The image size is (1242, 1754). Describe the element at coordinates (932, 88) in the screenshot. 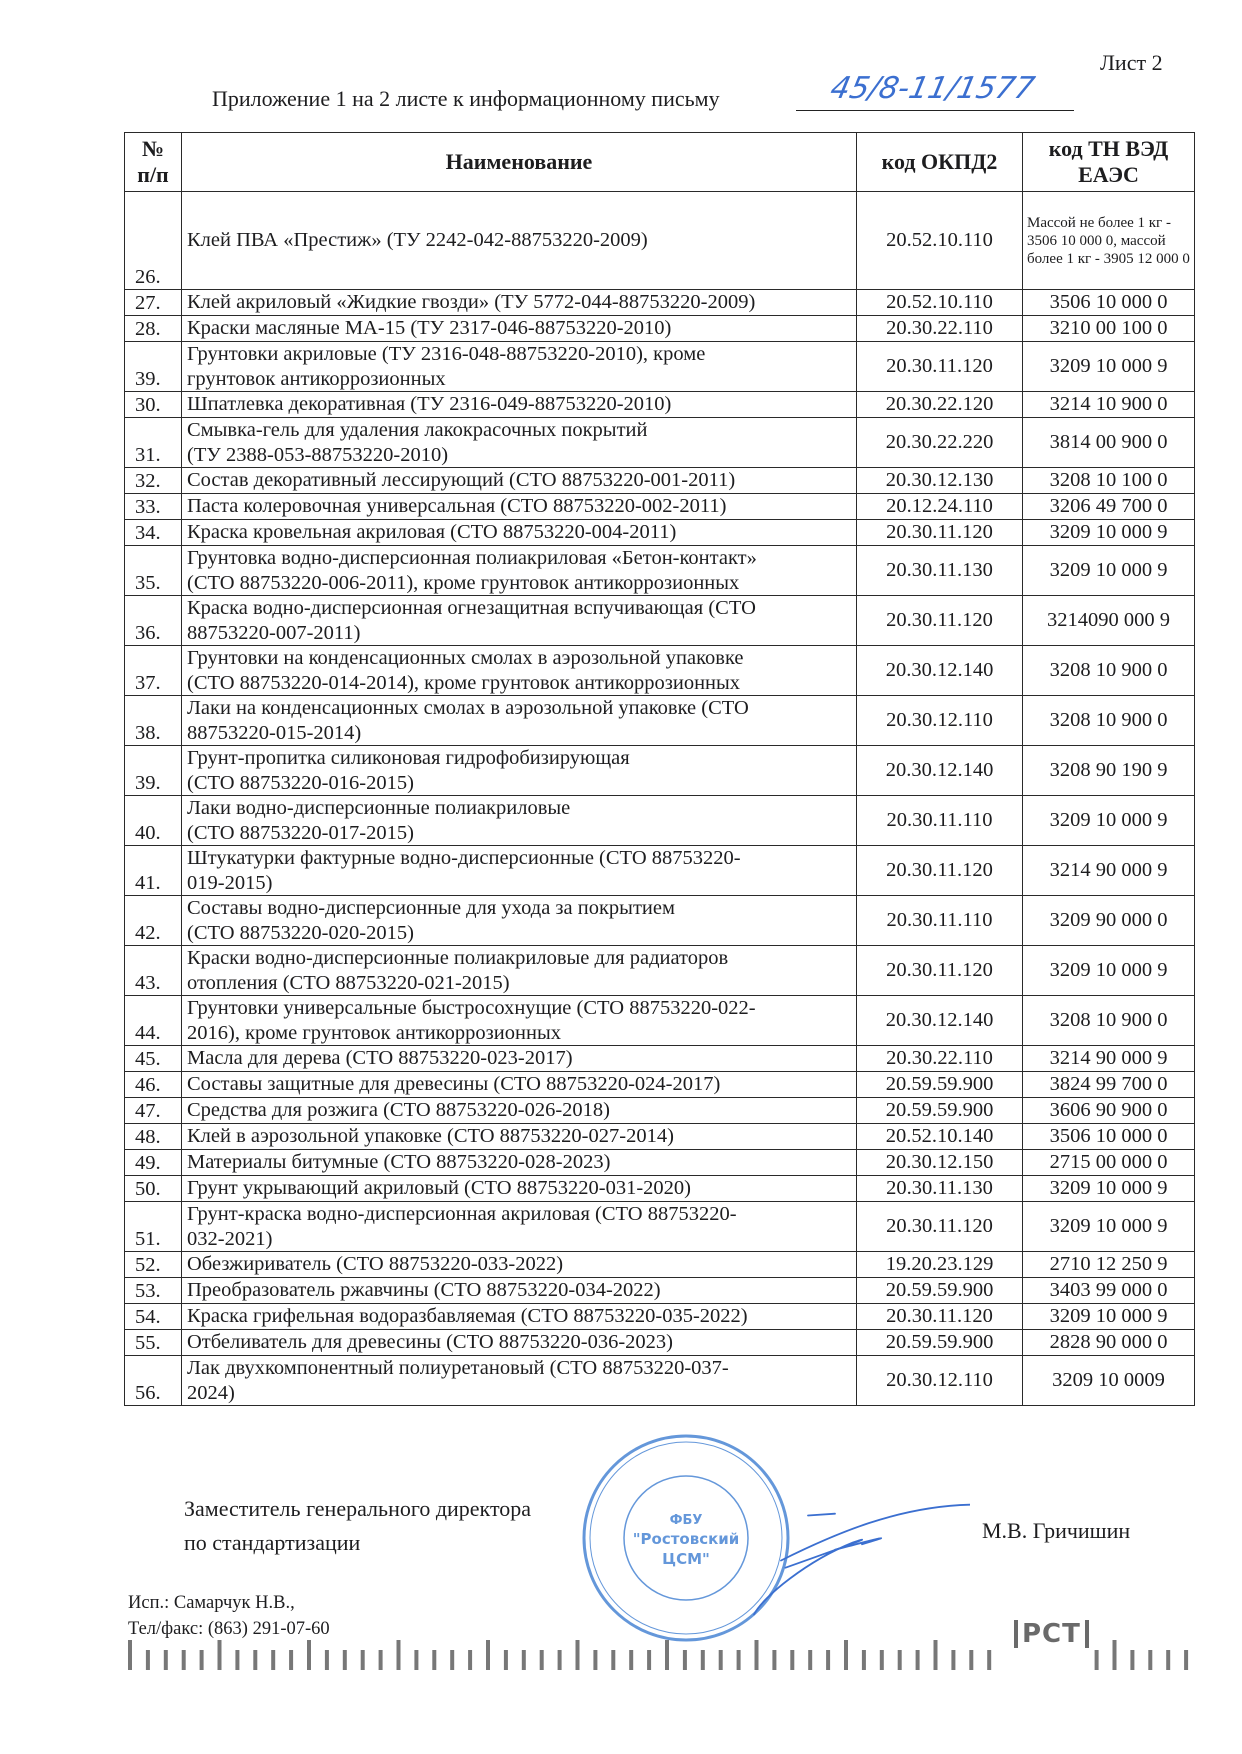

I see `letter-number-text: 45/8-11/1577` at that location.